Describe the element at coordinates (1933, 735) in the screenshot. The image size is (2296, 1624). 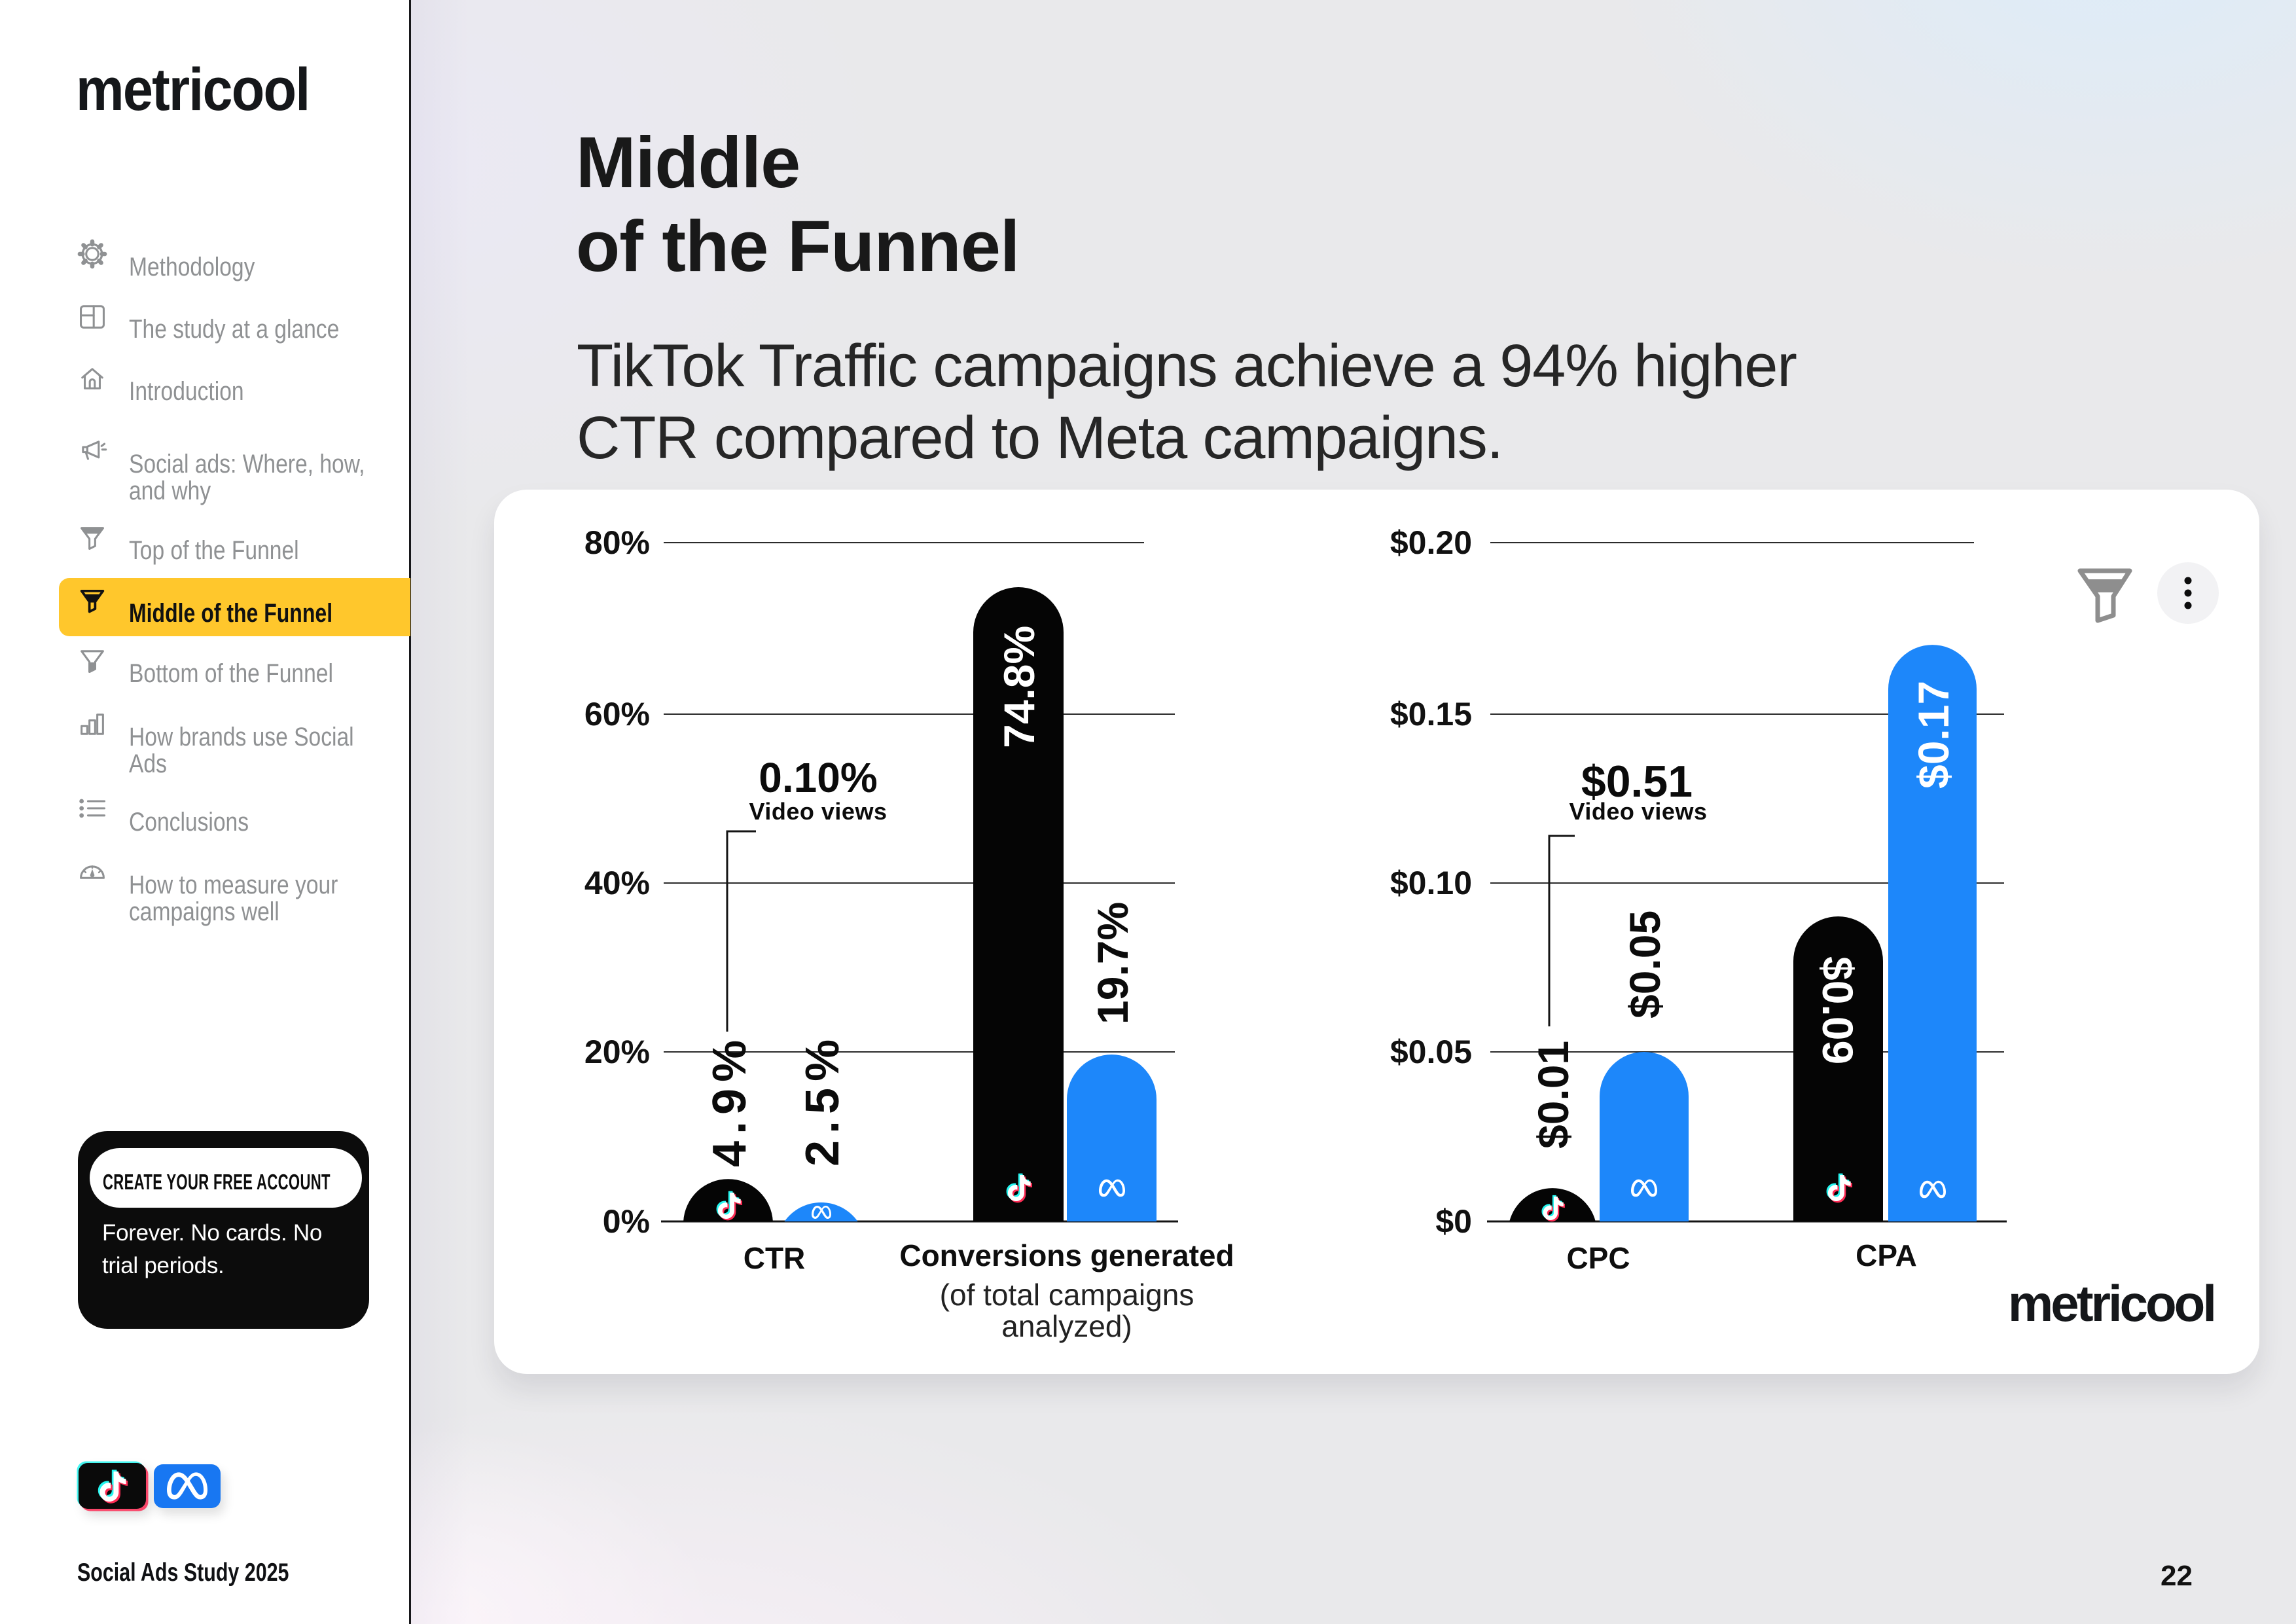
I see `svg-text: $0.17` at that location.